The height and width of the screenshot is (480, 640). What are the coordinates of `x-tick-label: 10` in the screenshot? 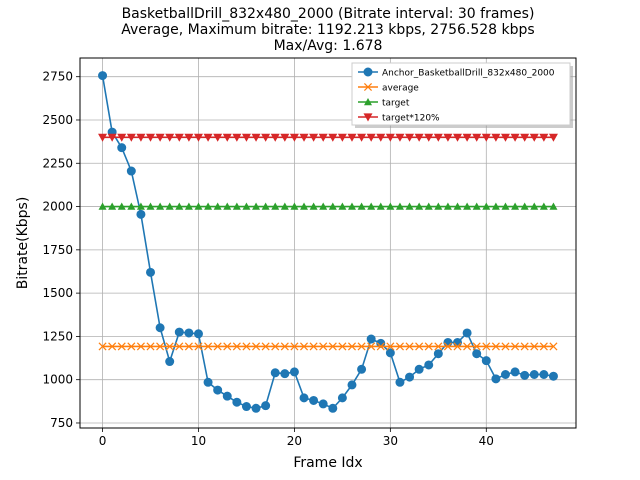 It's located at (198, 441).